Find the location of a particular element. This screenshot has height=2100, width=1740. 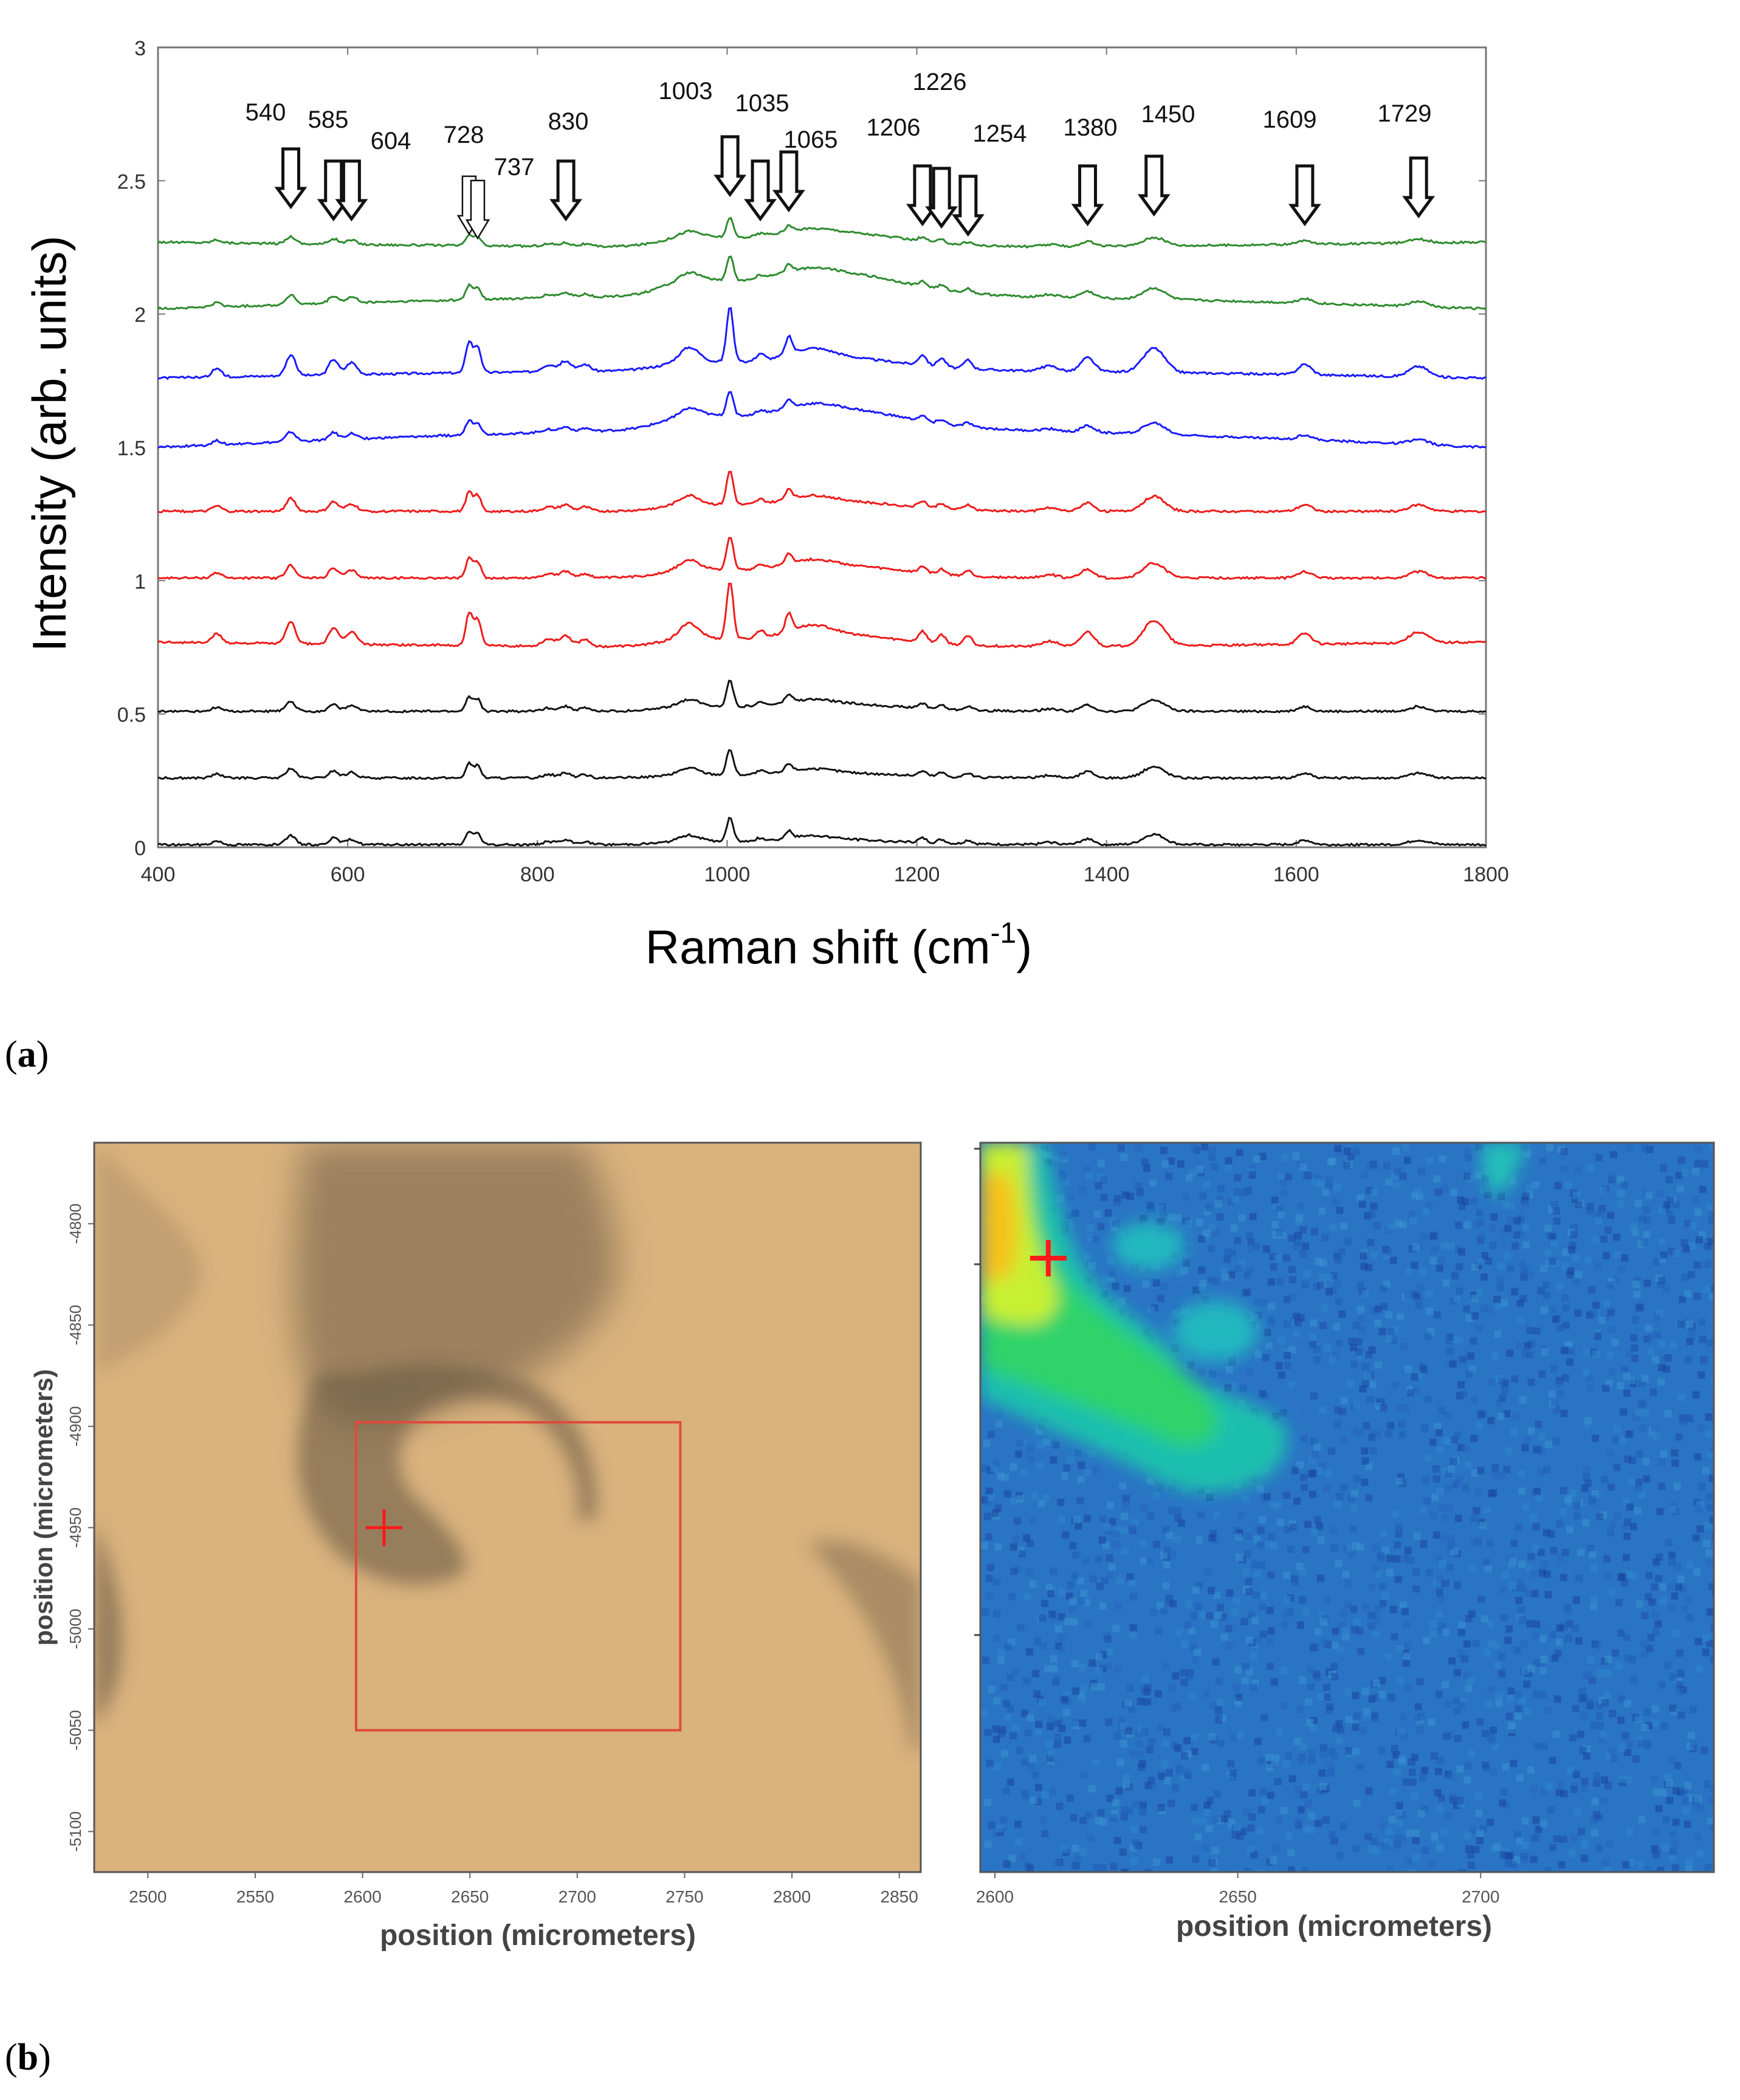

raman-map is located at coordinates (1347, 1507).